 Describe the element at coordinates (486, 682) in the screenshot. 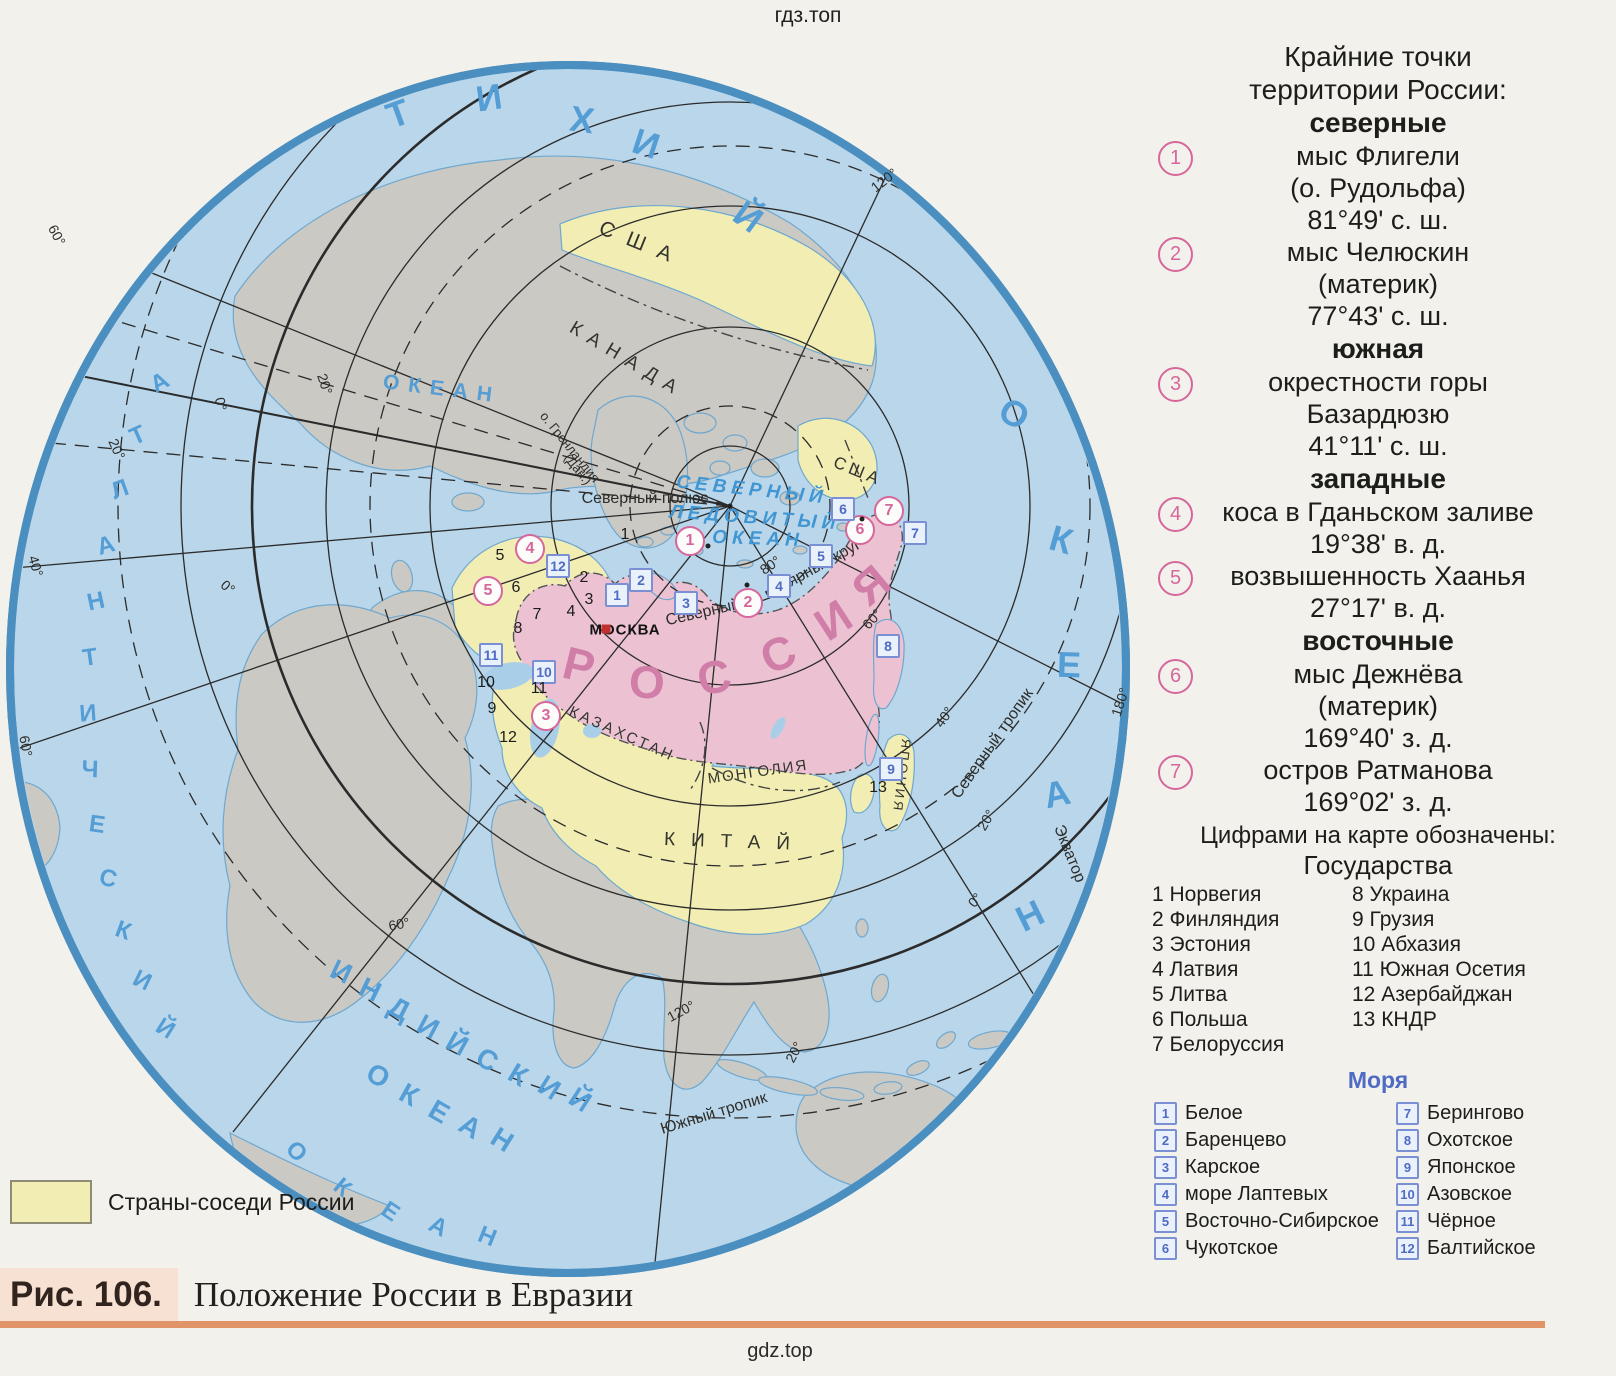

I see `state-number: 10` at that location.